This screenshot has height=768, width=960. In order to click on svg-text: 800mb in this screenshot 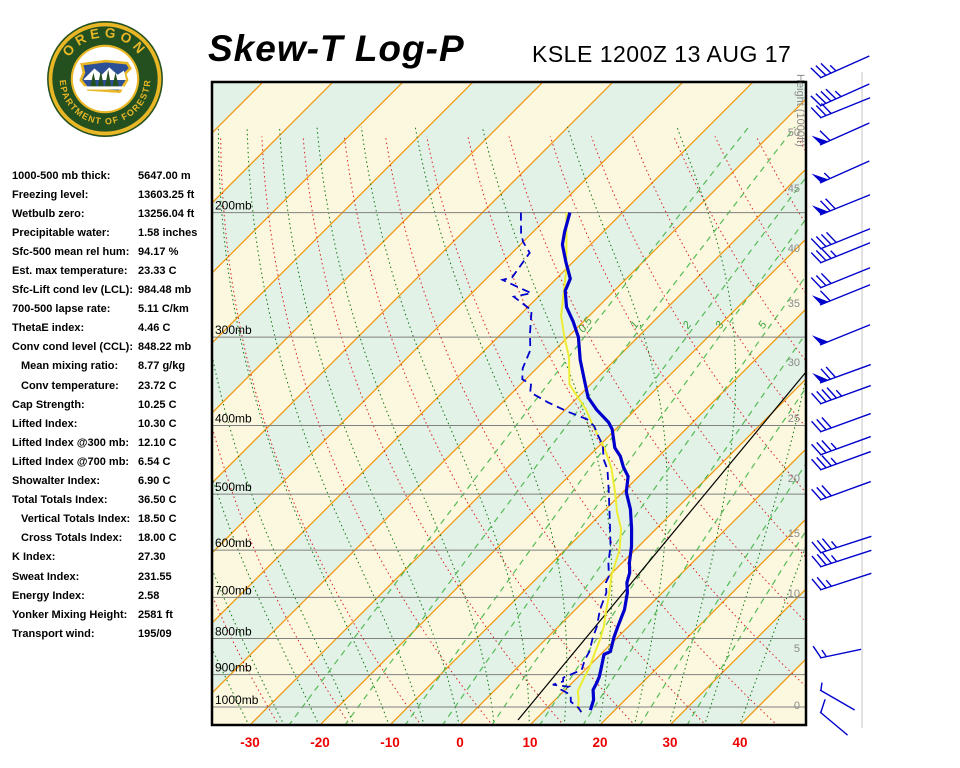, I will do `click(233, 631)`.